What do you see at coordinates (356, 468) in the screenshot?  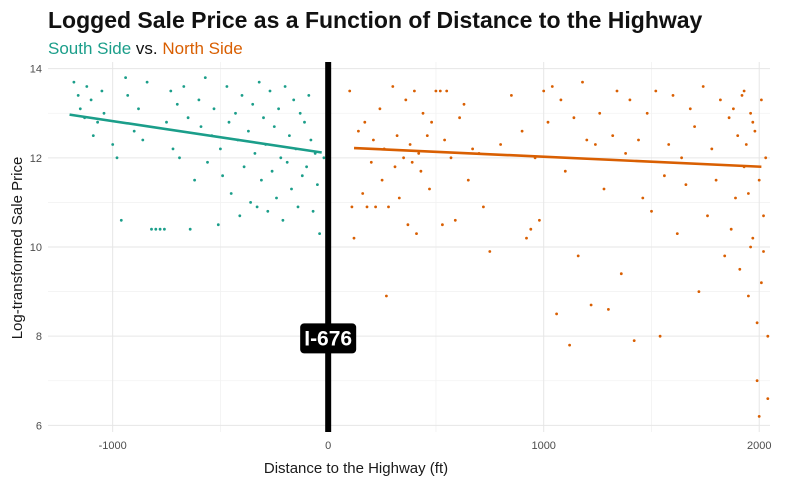 I see `x-axis-title: Distance to the Highway (ft)` at bounding box center [356, 468].